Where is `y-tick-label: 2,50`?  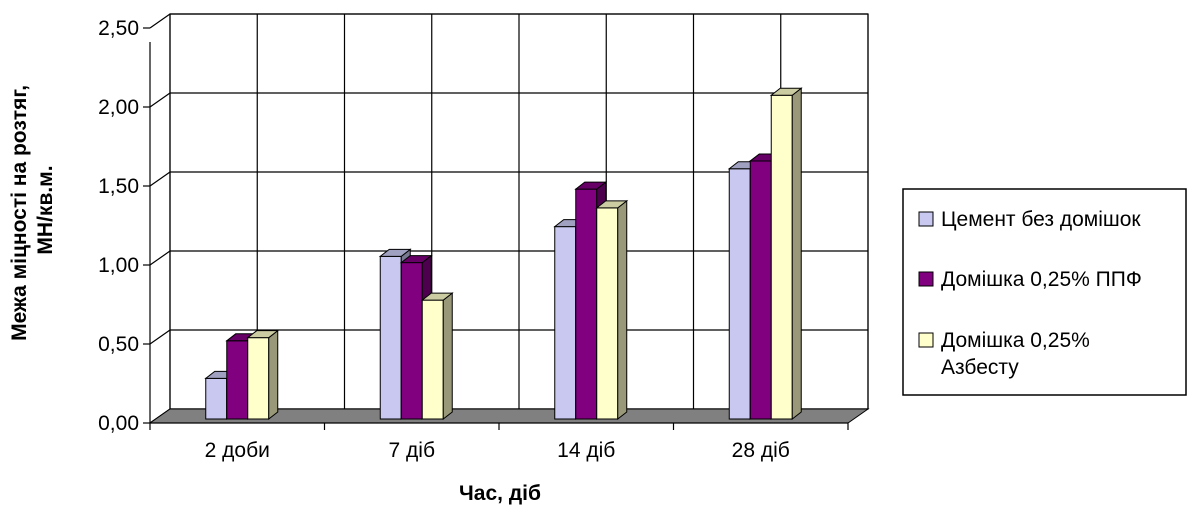 y-tick-label: 2,50 is located at coordinates (118, 28).